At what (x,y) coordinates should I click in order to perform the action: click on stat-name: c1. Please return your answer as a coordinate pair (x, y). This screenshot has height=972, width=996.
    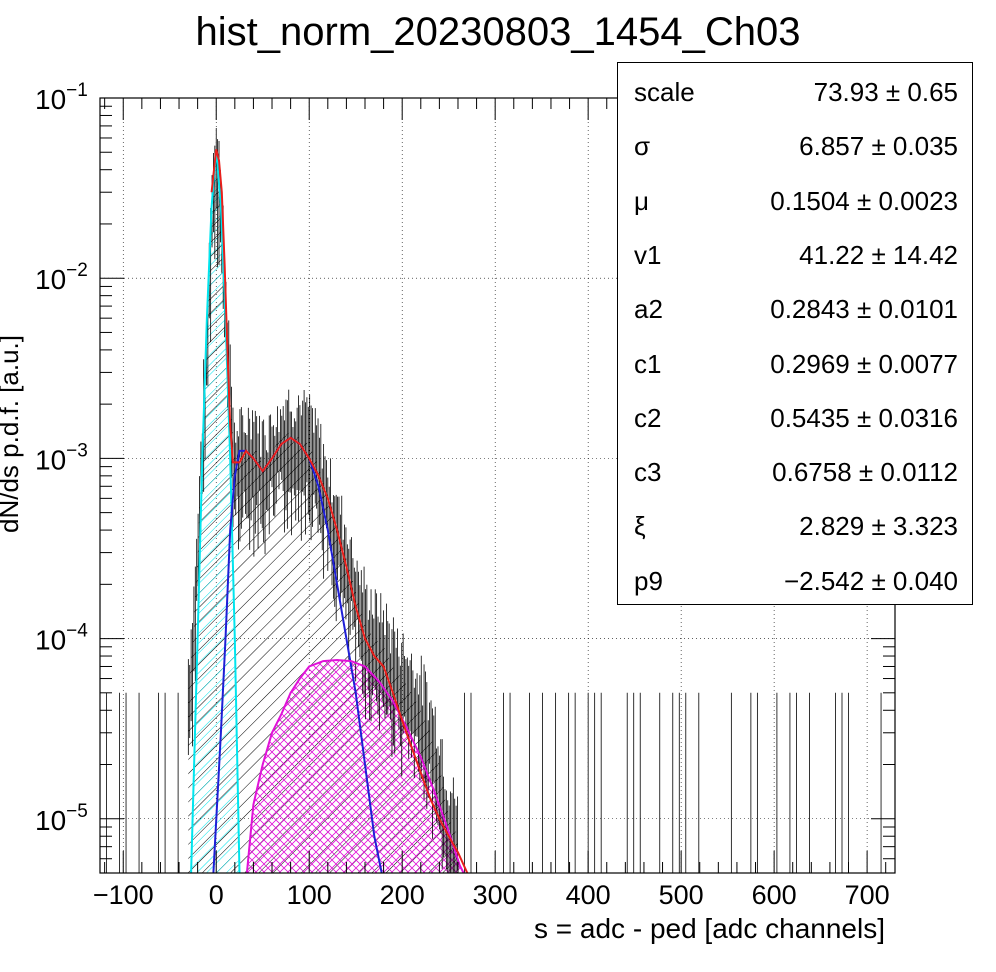
    Looking at the image, I should click on (648, 363).